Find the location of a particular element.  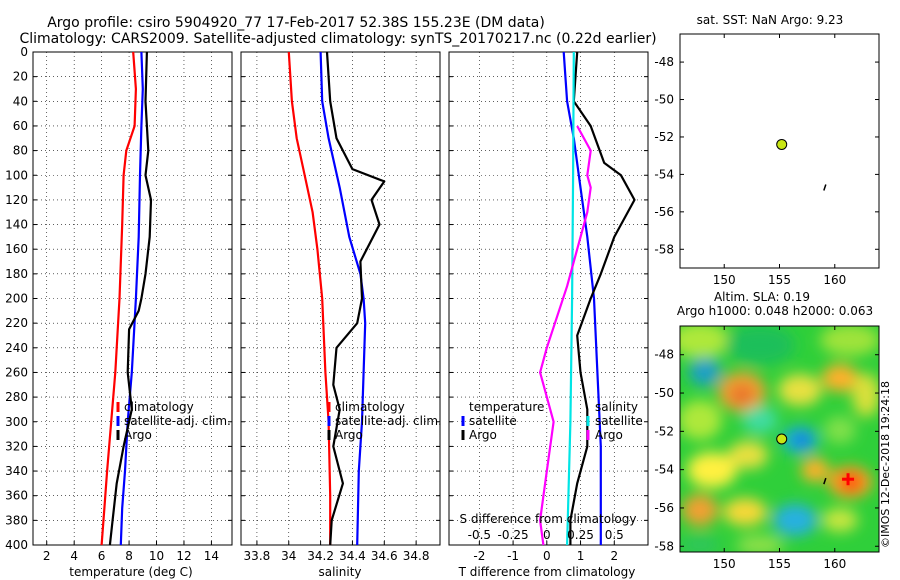

sla-map-ticks: 150 155 160 -48 -50 -52 -54 -56 -58 is located at coordinates (766, 448).